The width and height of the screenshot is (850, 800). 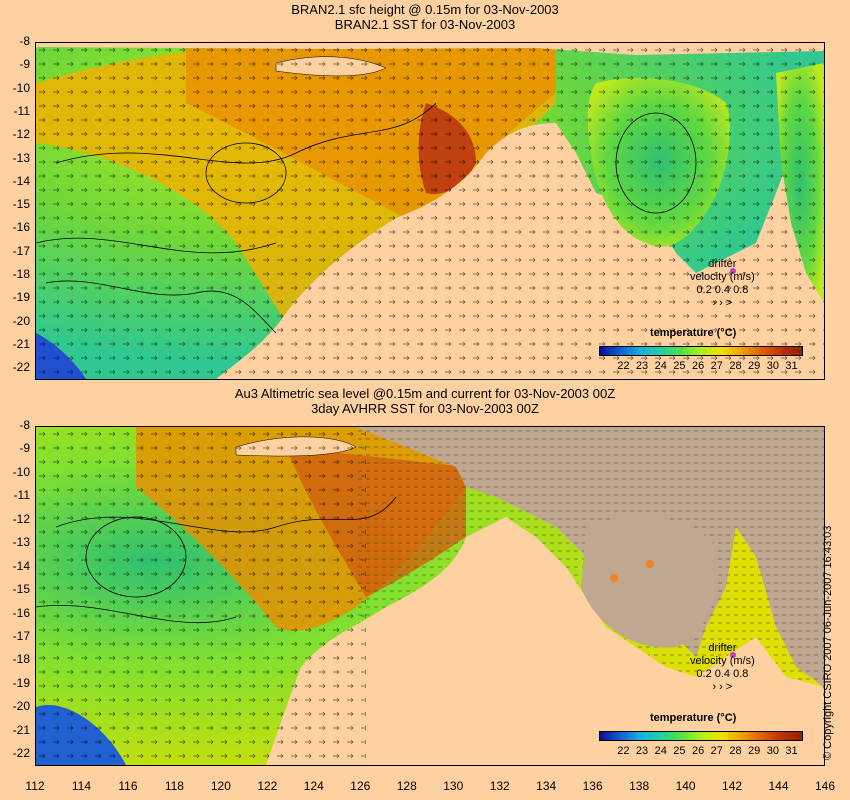 What do you see at coordinates (21, 320) in the screenshot?
I see `top-lat-tick: -20` at bounding box center [21, 320].